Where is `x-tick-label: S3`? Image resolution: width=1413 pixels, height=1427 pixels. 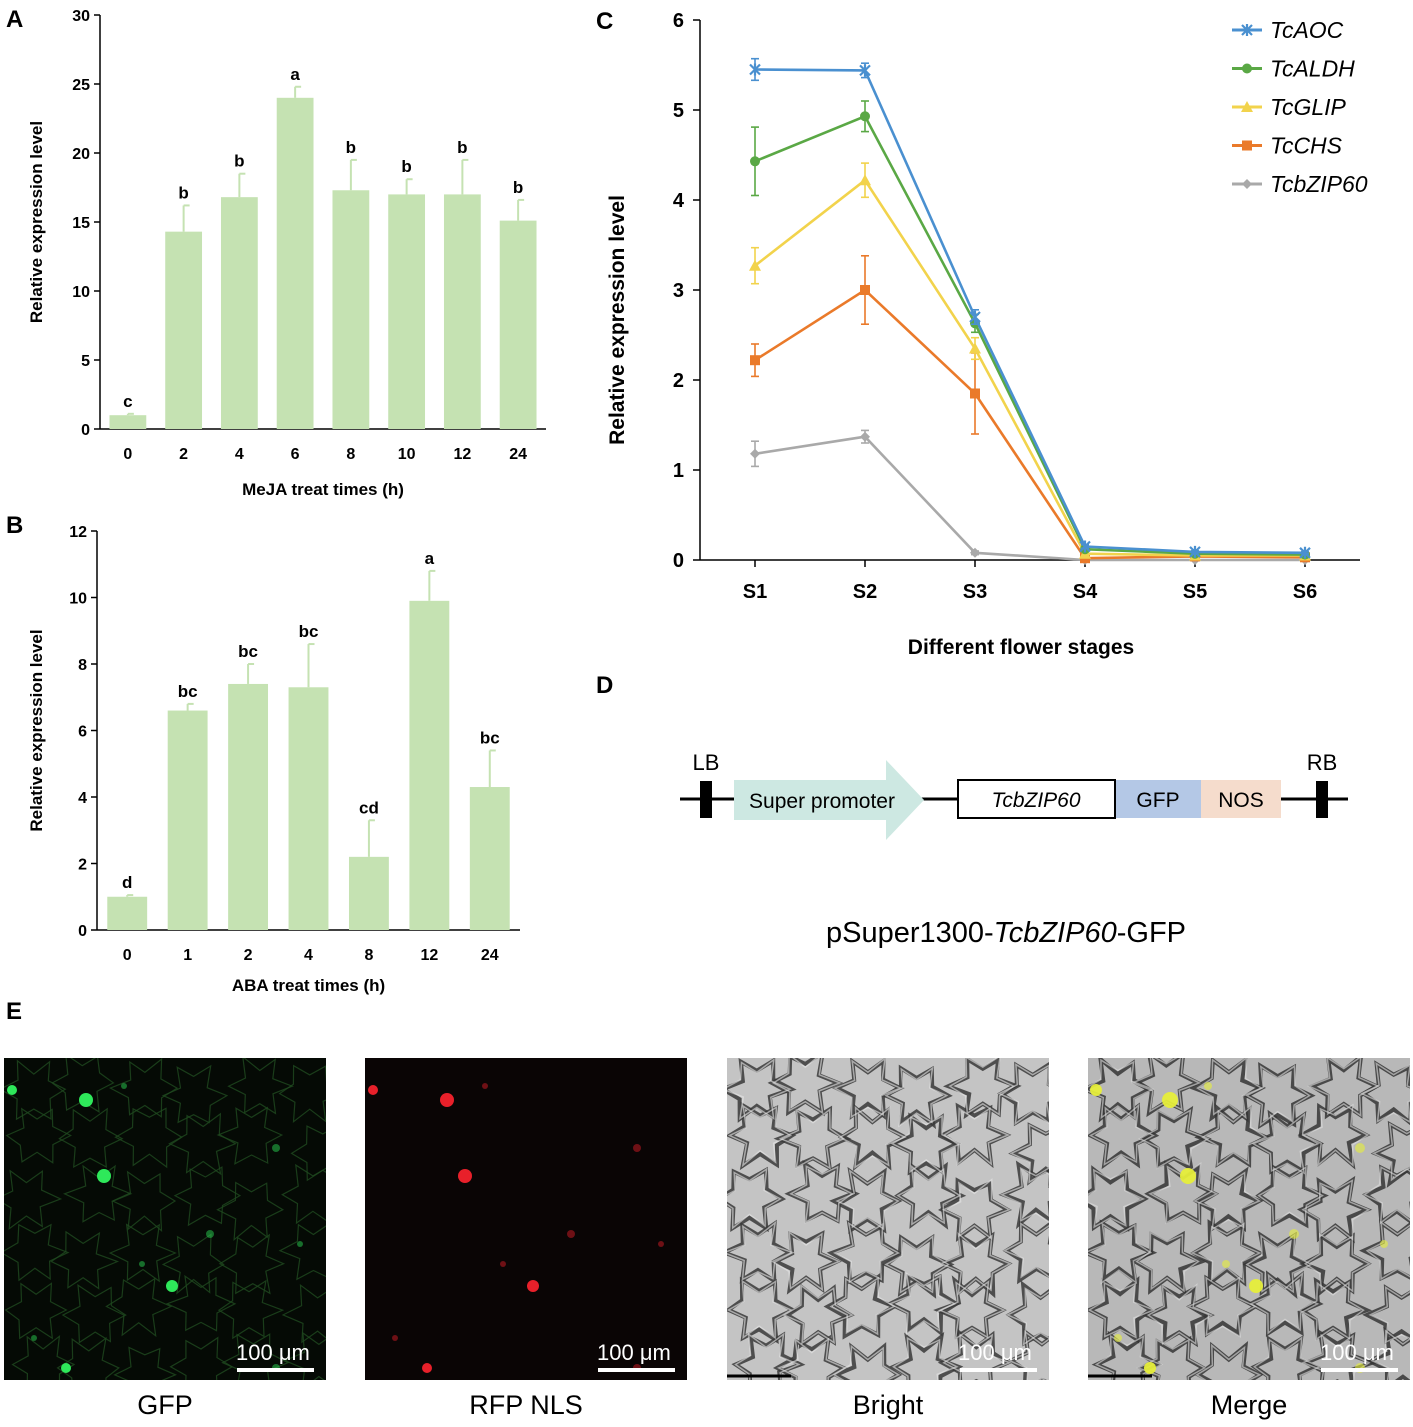 x-tick-label: S3 is located at coordinates (975, 592).